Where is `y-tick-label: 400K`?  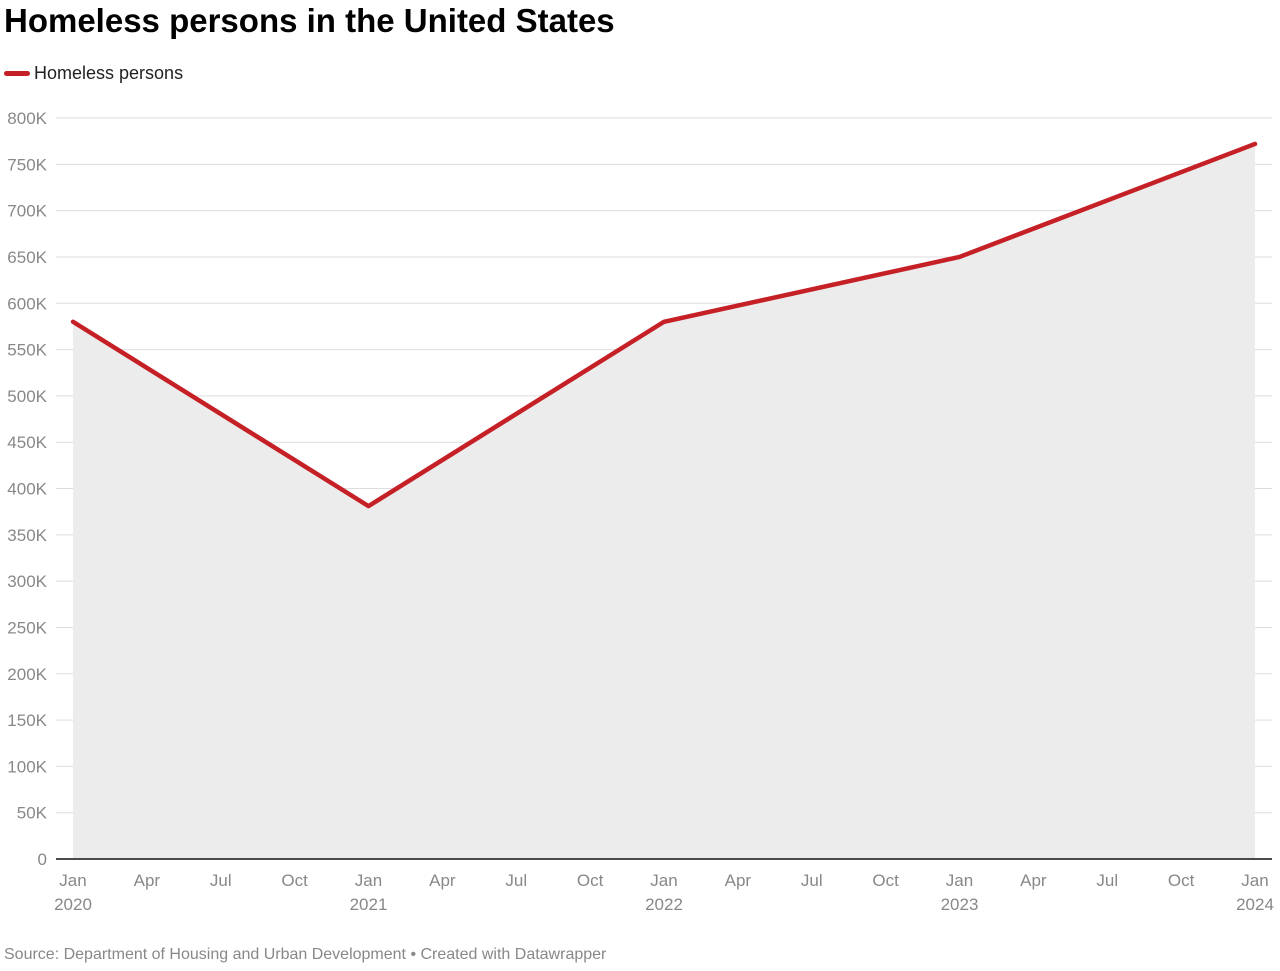 y-tick-label: 400K is located at coordinates (27, 489).